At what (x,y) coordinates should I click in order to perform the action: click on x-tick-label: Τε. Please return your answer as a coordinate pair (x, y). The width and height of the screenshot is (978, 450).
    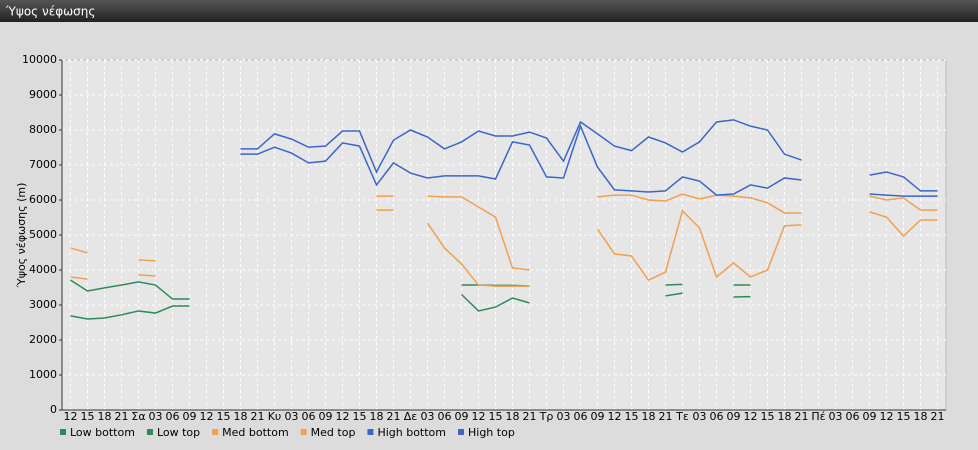
    Looking at the image, I should click on (682, 416).